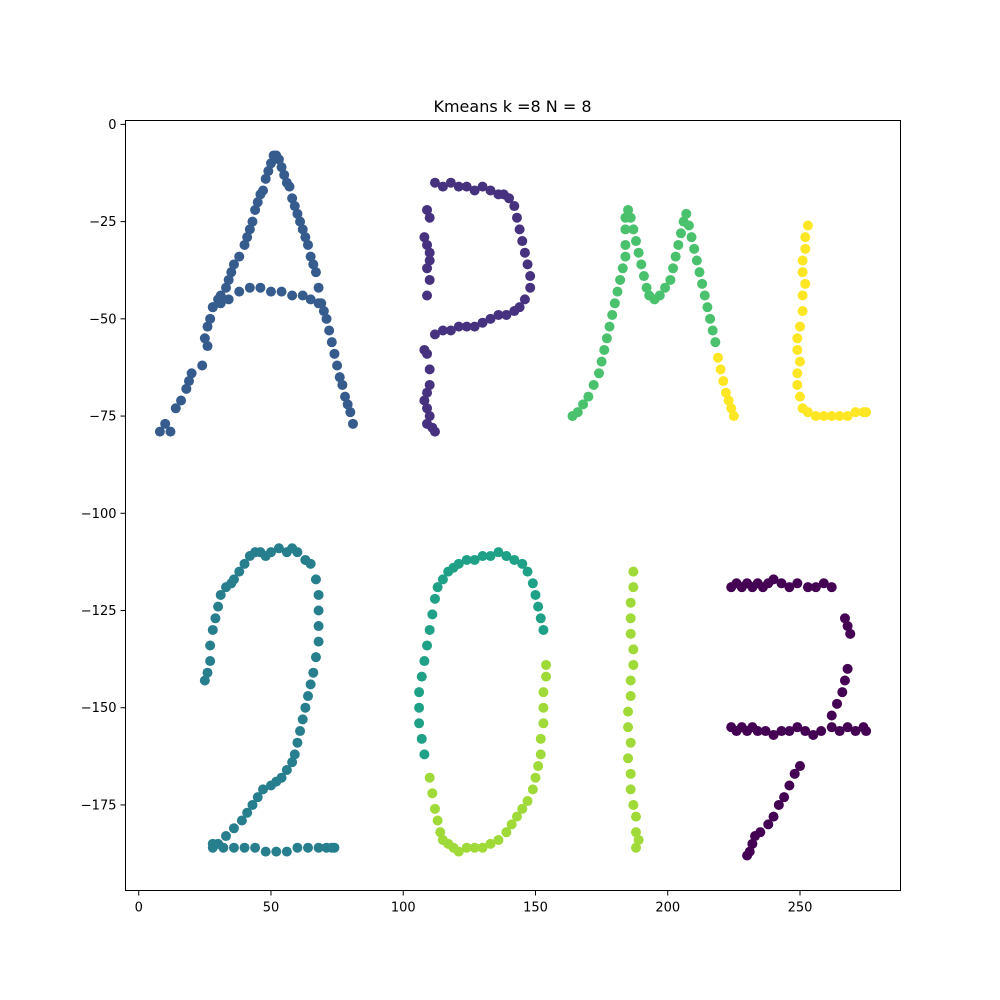 Image resolution: width=1000 pixels, height=1000 pixels. What do you see at coordinates (474, 903) in the screenshot?
I see `x-axis: 0 50 100 150 200 250` at bounding box center [474, 903].